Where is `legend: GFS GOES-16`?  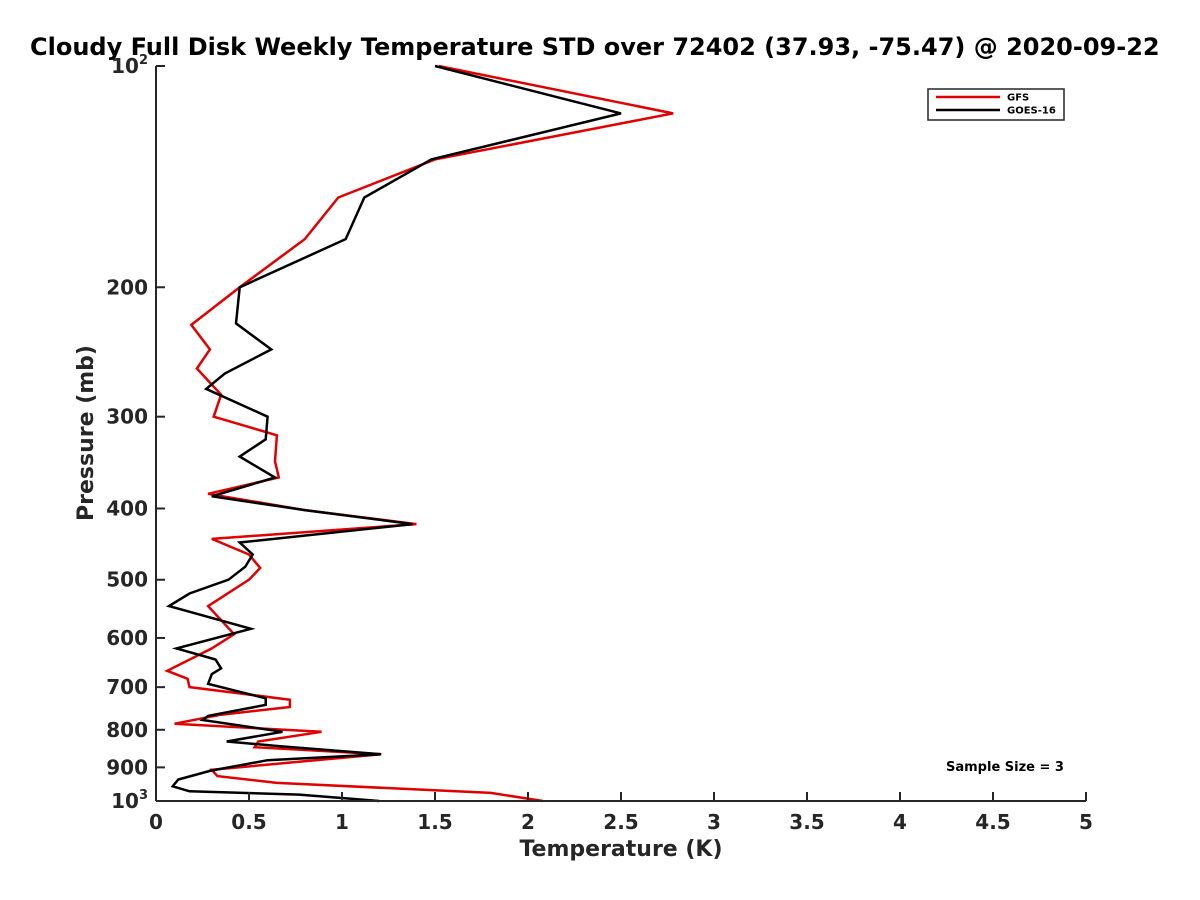 legend: GFS GOES-16 is located at coordinates (996, 104).